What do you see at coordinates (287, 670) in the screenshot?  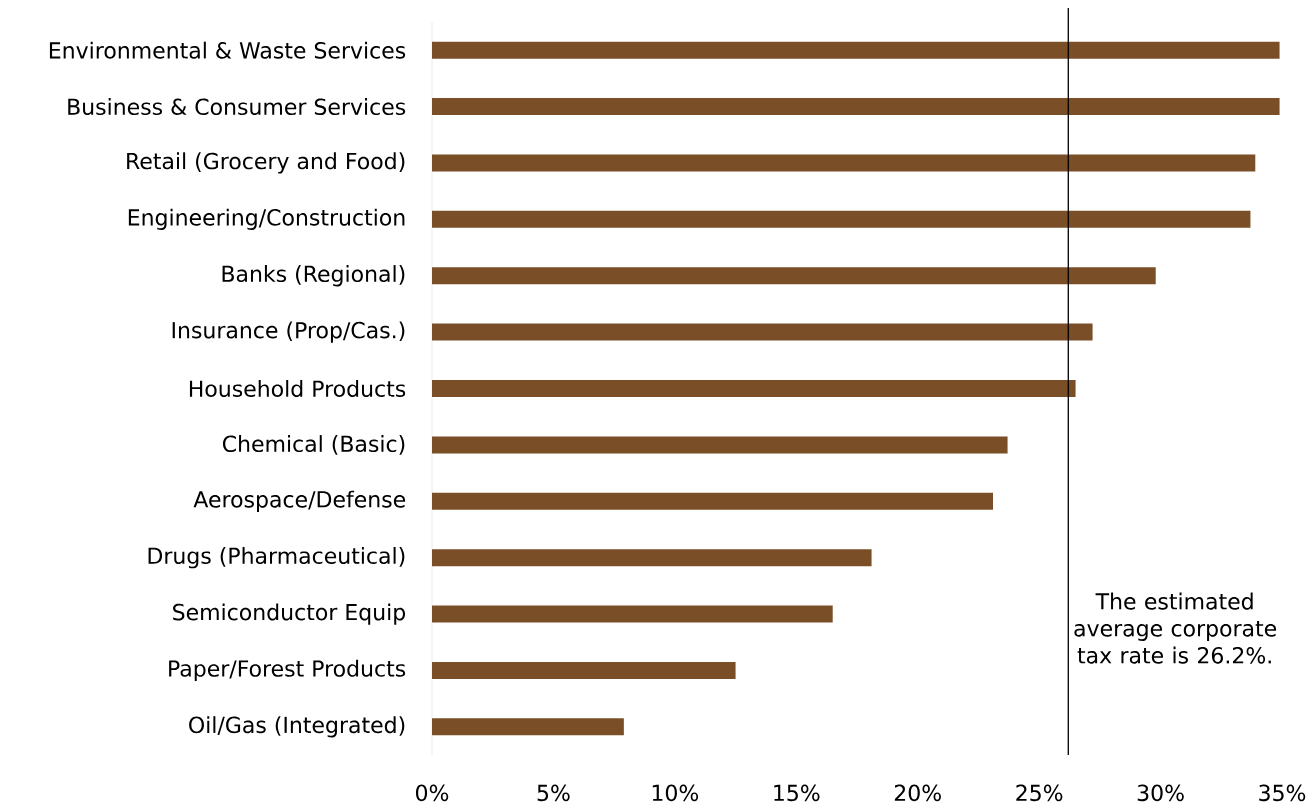 I see `y-tick-label: Paper/Forest Products` at bounding box center [287, 670].